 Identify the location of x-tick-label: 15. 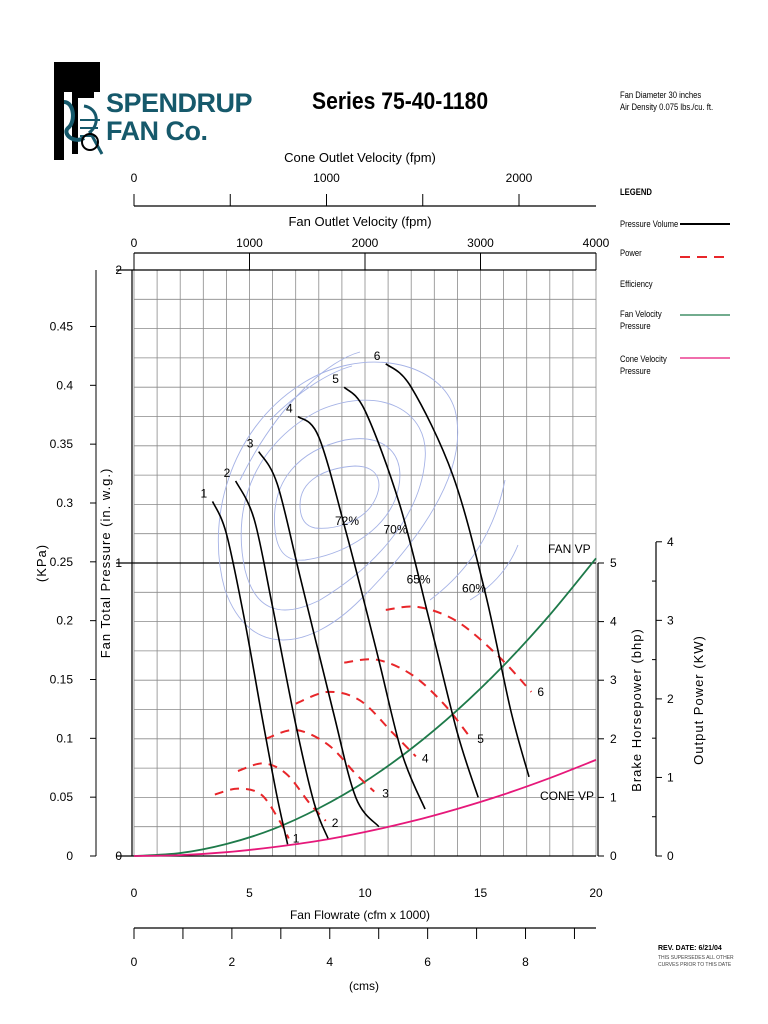
(481, 893).